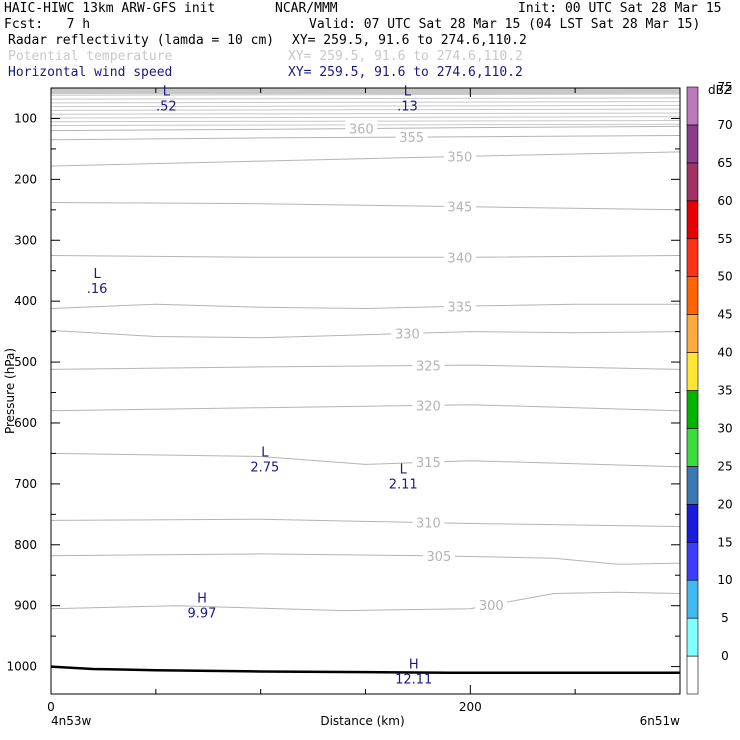  What do you see at coordinates (724, 163) in the screenshot?
I see `colorbar-level-label: 65` at bounding box center [724, 163].